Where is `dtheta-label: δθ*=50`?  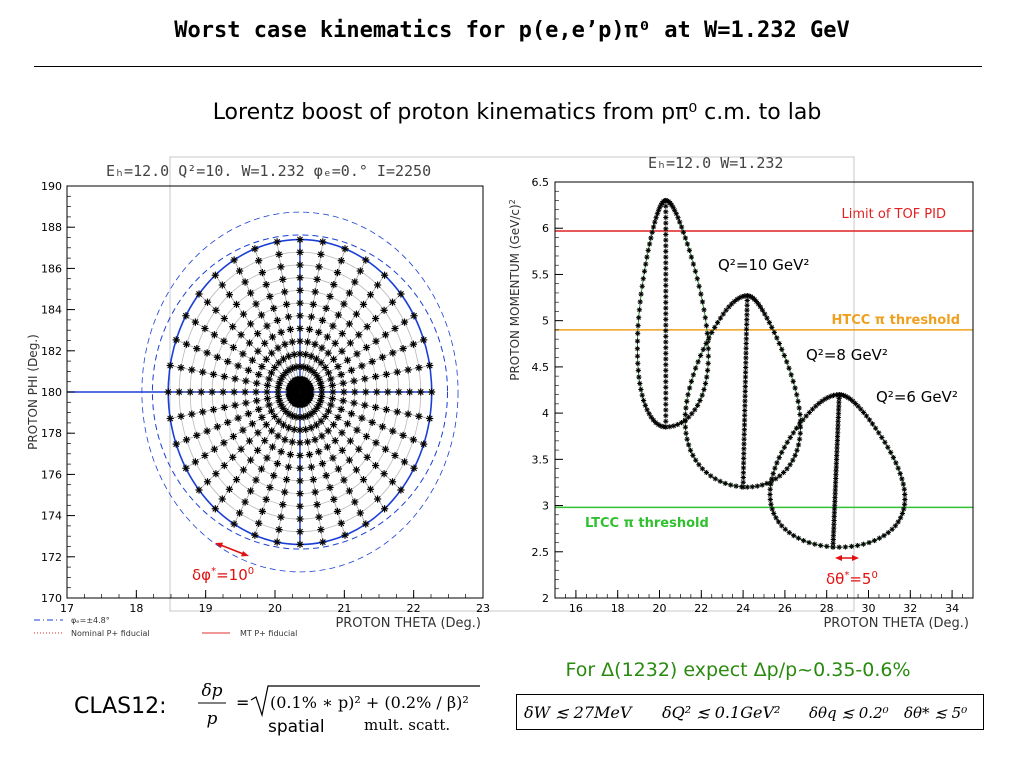
dtheta-label: δθ*=50 is located at coordinates (852, 579).